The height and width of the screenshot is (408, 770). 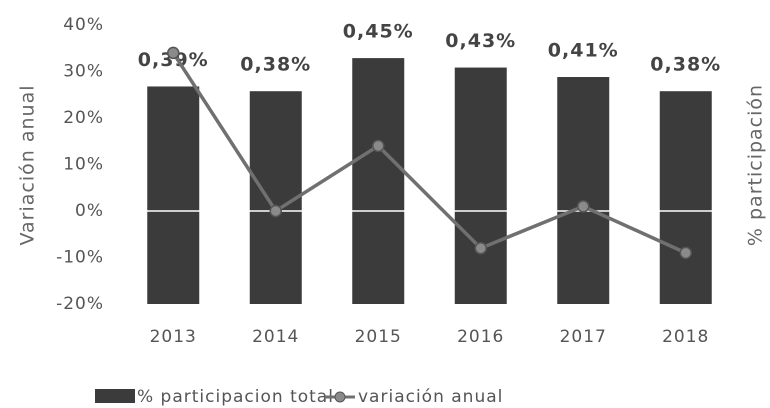 What do you see at coordinates (83, 118) in the screenshot?
I see `y-tick-label: 20%` at bounding box center [83, 118].